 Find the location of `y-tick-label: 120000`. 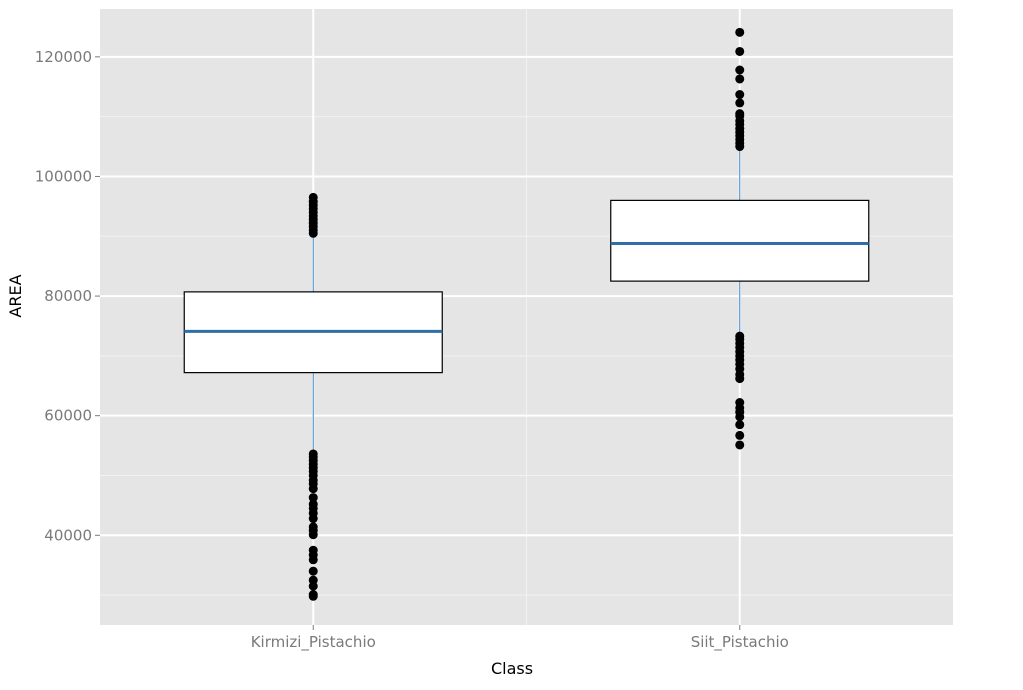

y-tick-label: 120000 is located at coordinates (63, 57).